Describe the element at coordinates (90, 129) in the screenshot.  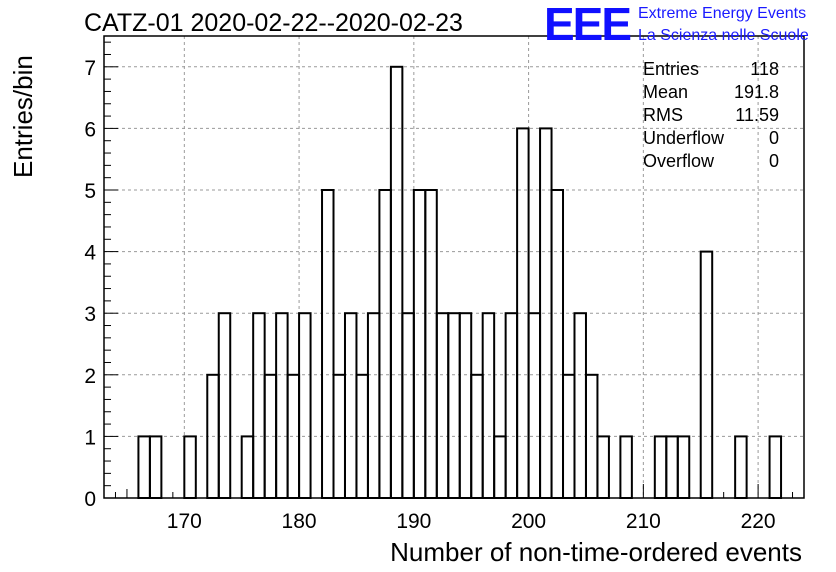
I see `y-tick-label: 6` at that location.